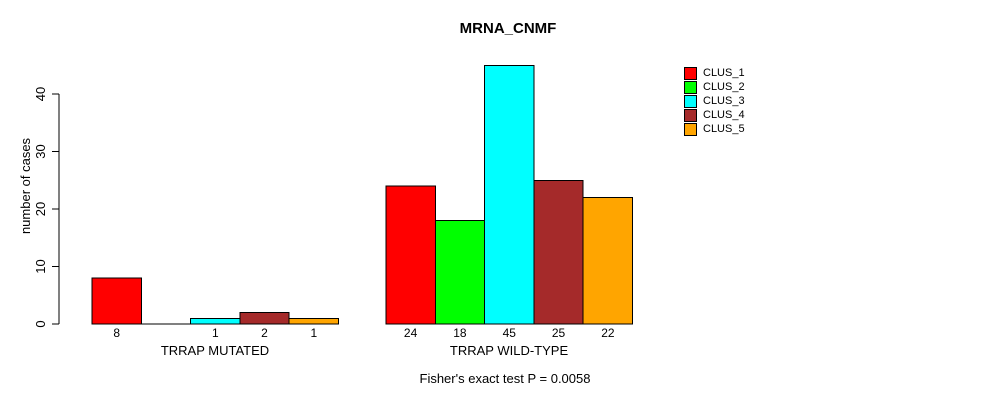 The width and height of the screenshot is (990, 400). Describe the element at coordinates (724, 87) in the screenshot. I see `legend-label-clus-2: CLUS_2` at that location.